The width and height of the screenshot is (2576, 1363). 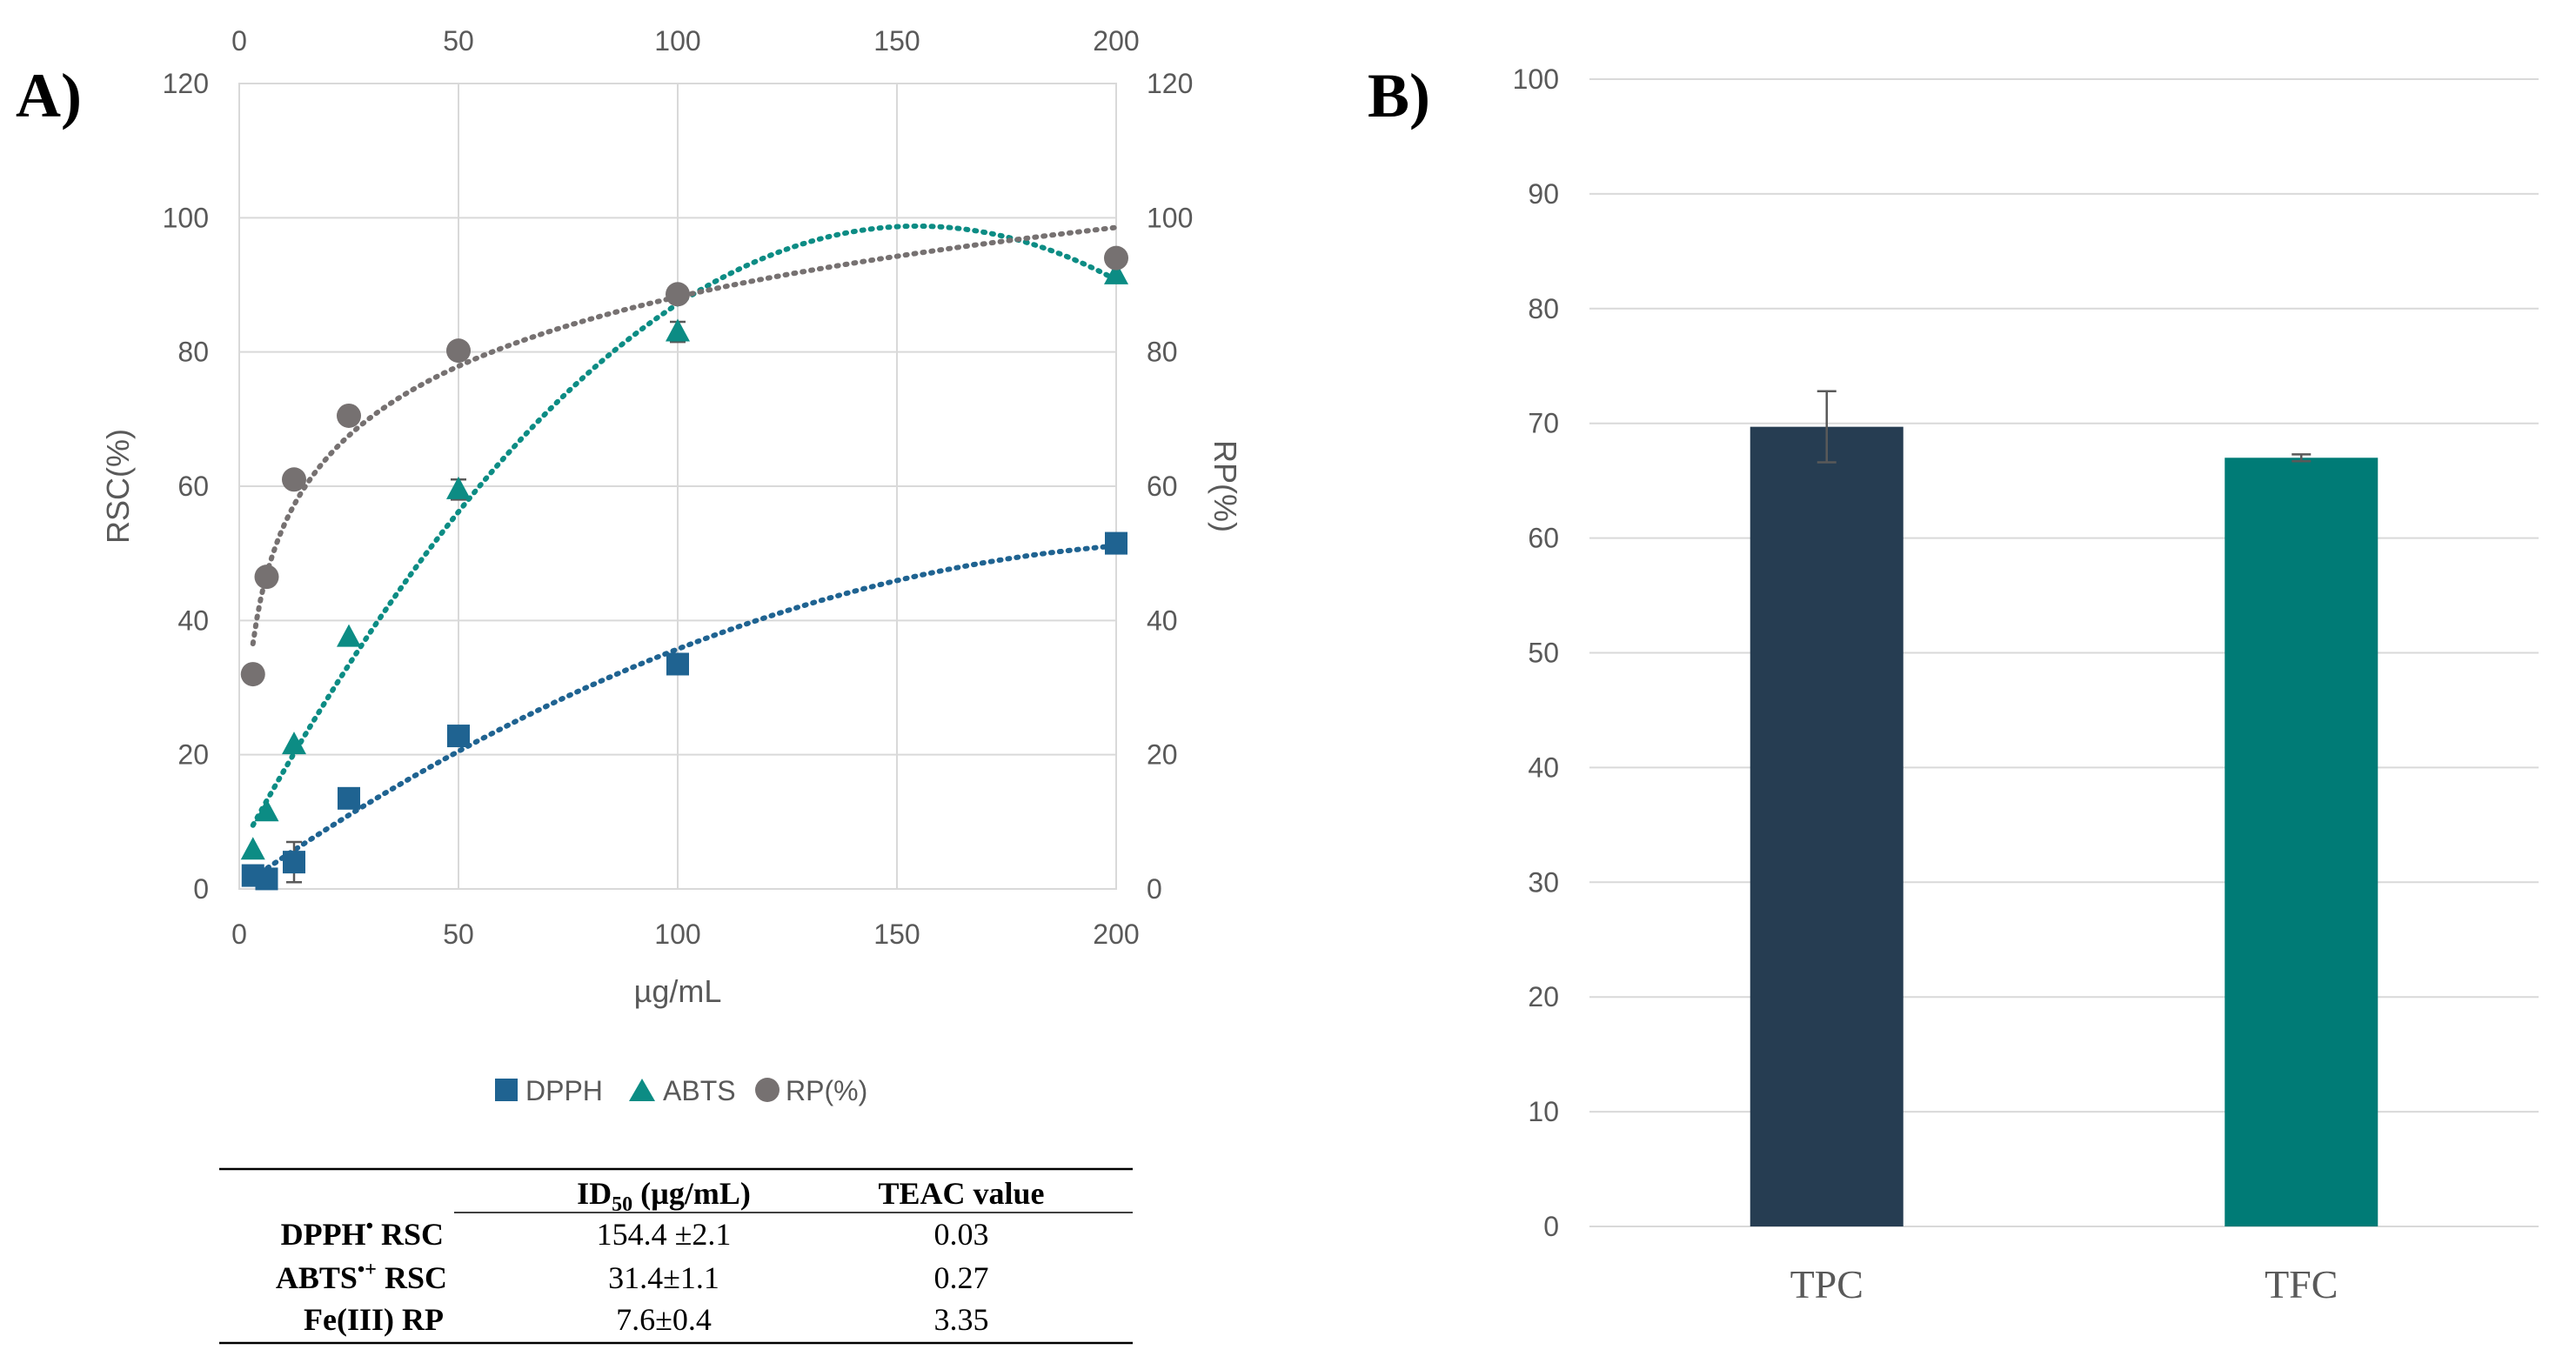 What do you see at coordinates (2064, 808) in the screenshot?
I see `chart-b-bars` at bounding box center [2064, 808].